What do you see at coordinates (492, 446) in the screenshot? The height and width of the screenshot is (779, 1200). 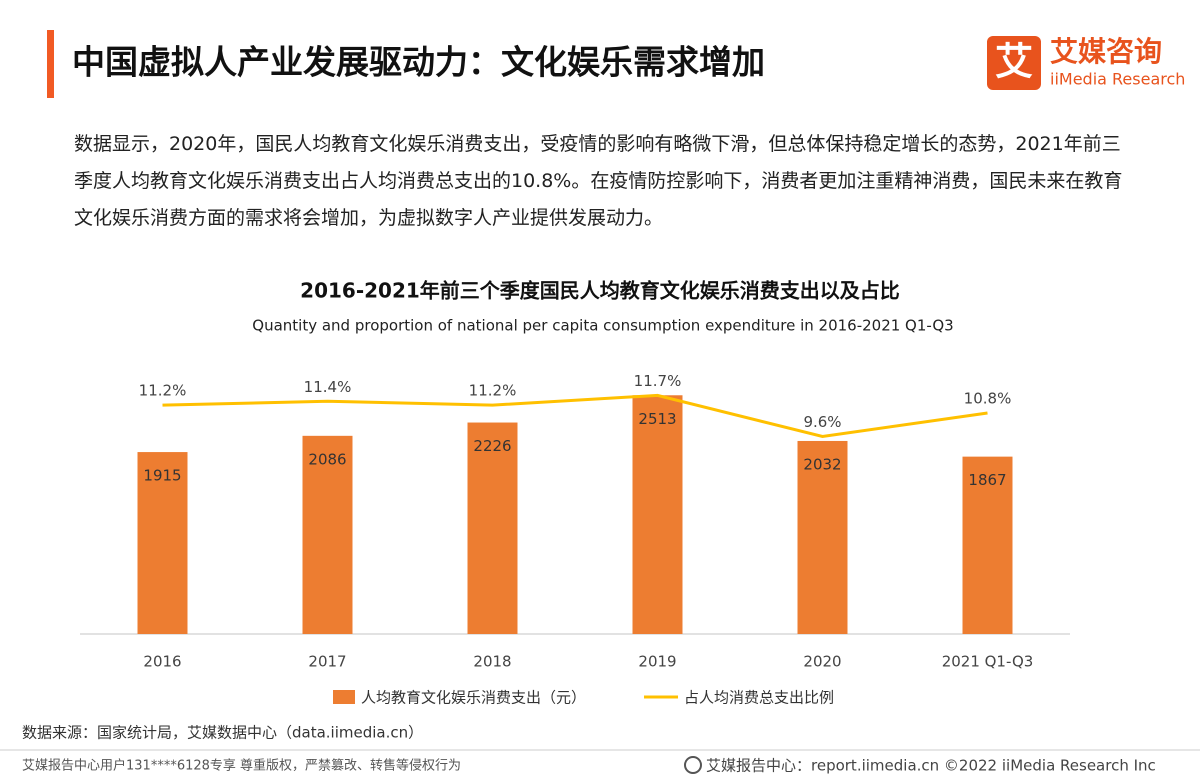 I see `bar-label: 2226` at bounding box center [492, 446].